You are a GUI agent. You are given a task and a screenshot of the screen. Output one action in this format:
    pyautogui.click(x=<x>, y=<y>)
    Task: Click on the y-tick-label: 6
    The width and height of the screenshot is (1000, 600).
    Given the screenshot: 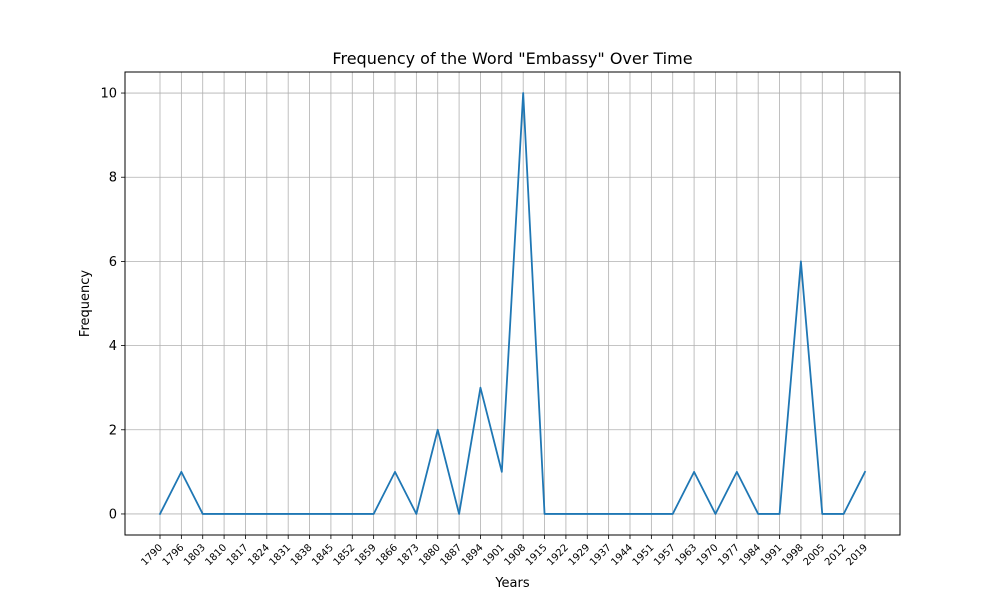 What is the action you would take?
    pyautogui.click(x=113, y=262)
    